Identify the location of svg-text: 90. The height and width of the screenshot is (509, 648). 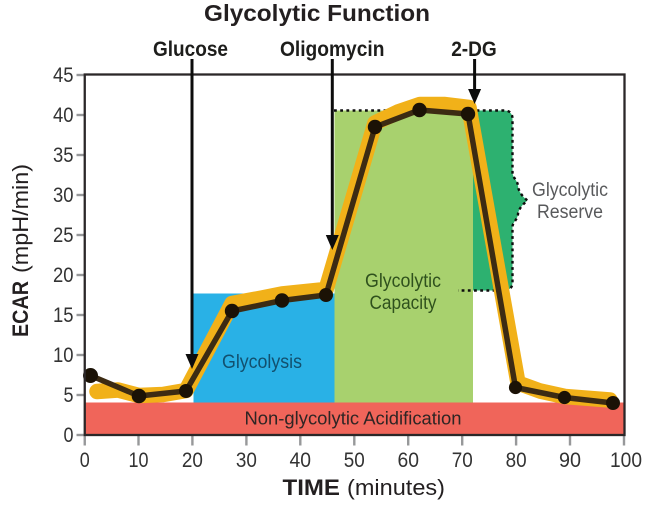
(570, 460).